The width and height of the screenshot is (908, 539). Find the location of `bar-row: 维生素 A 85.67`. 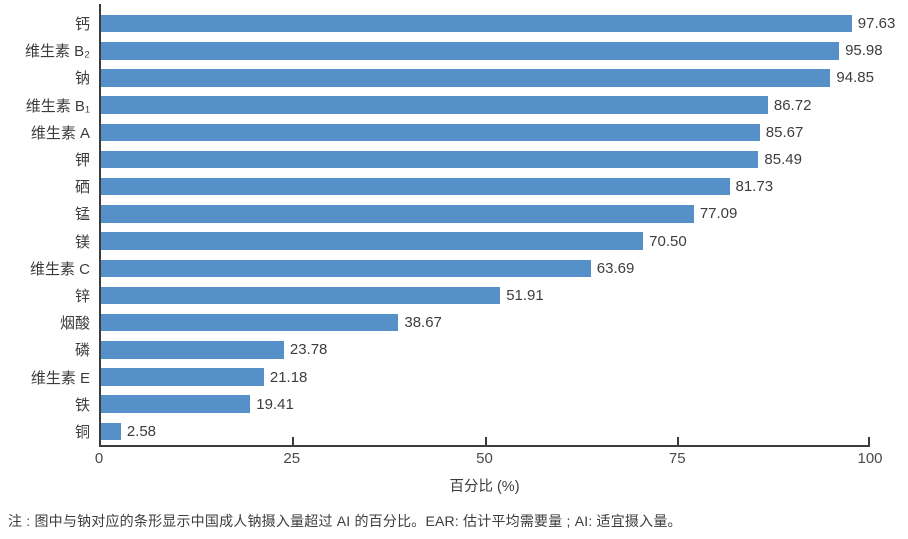

bar-row: 维生素 A 85.67 is located at coordinates (454, 132).